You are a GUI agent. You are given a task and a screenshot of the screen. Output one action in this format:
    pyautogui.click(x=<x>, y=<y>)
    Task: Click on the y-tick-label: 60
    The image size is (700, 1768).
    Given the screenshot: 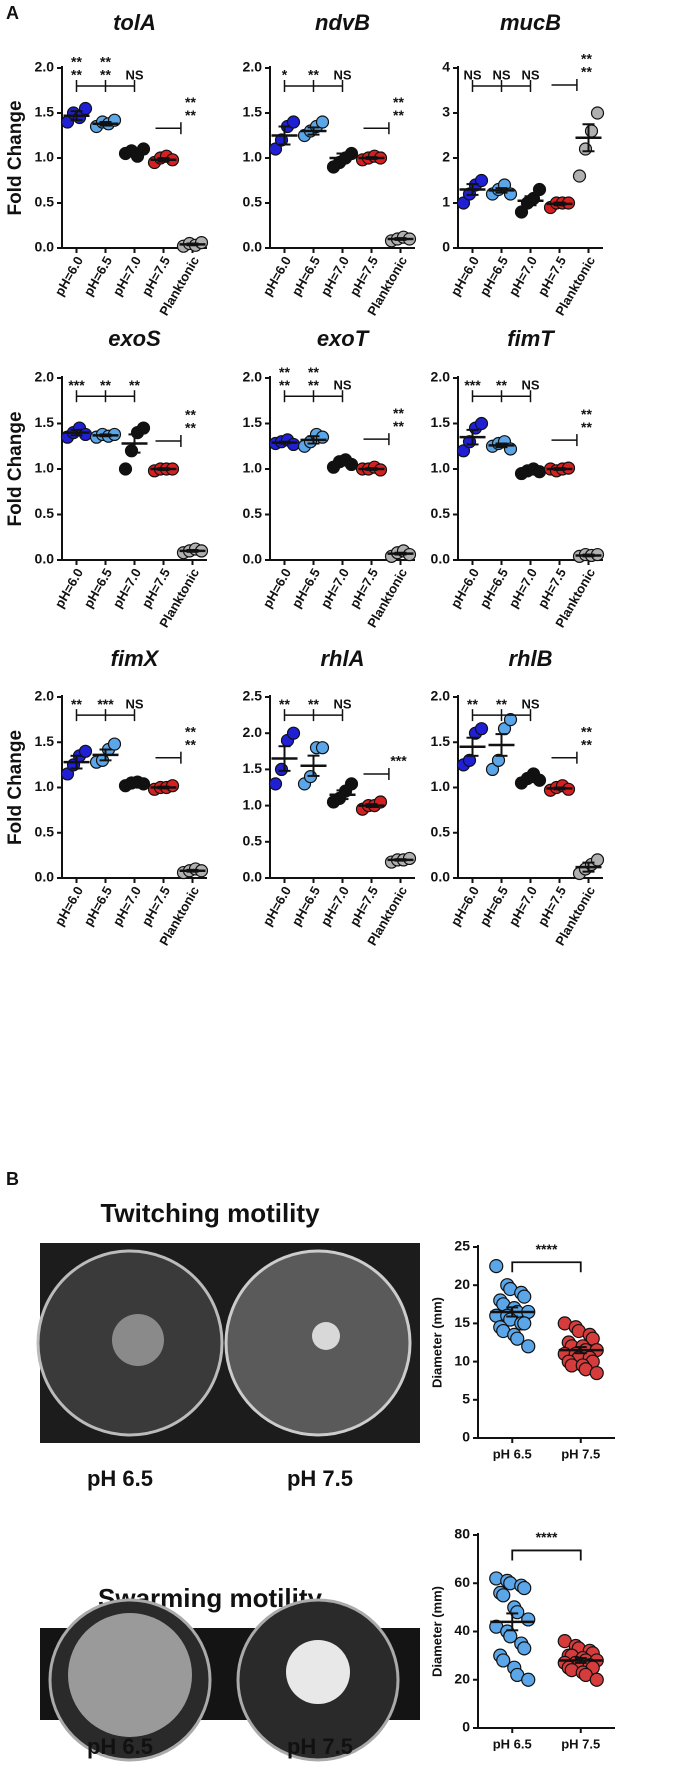 What is the action you would take?
    pyautogui.click(x=462, y=1582)
    